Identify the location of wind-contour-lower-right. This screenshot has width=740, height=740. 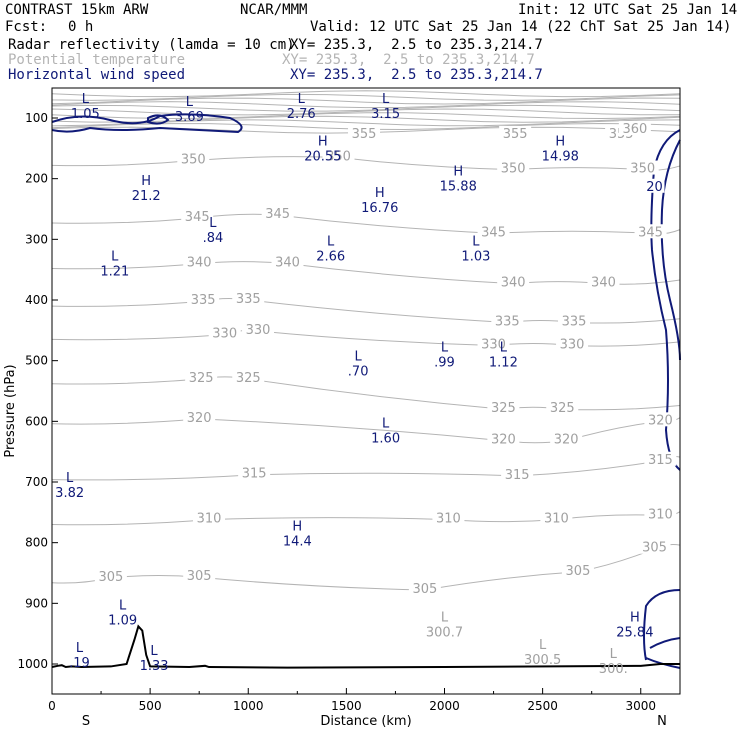
(662, 625).